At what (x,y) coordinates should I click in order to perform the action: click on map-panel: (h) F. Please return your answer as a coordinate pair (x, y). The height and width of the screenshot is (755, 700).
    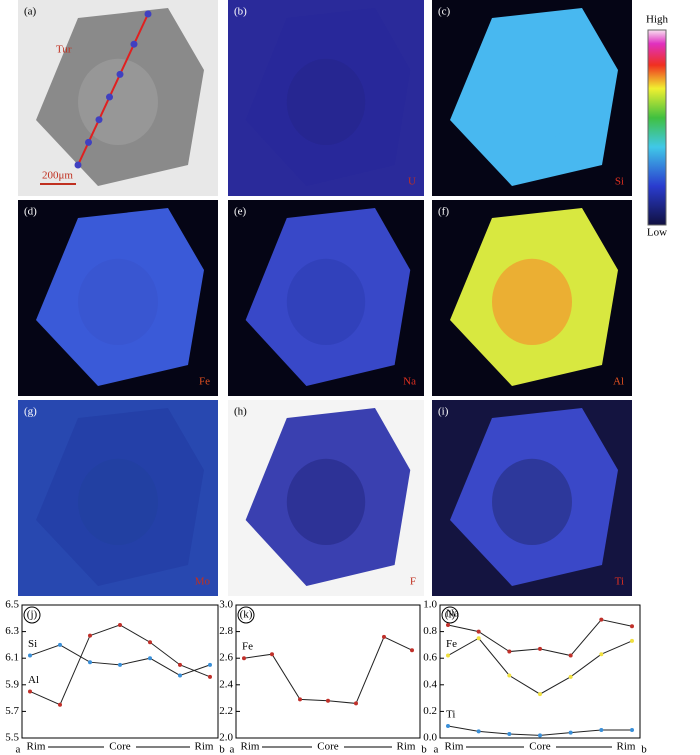
    Looking at the image, I should click on (326, 498).